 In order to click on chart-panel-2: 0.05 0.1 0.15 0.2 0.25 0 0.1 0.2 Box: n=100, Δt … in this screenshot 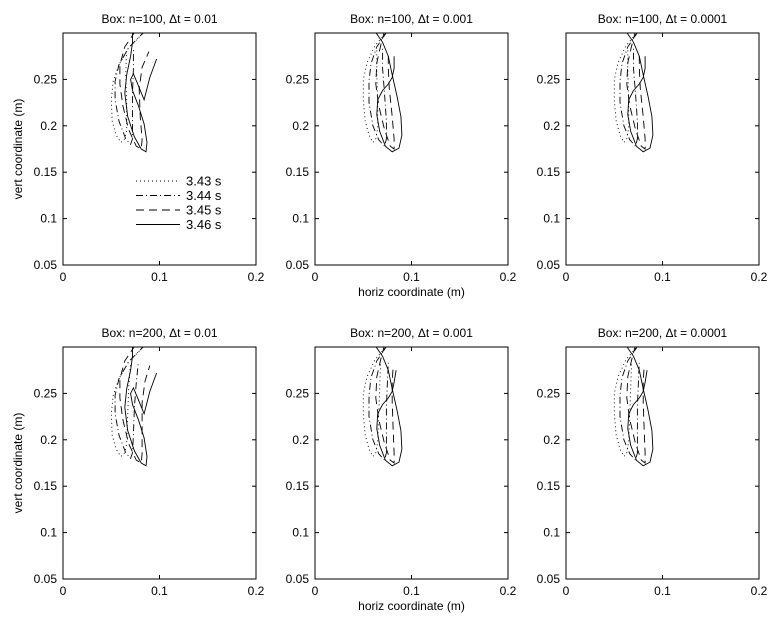, I will do `click(401, 155)`.